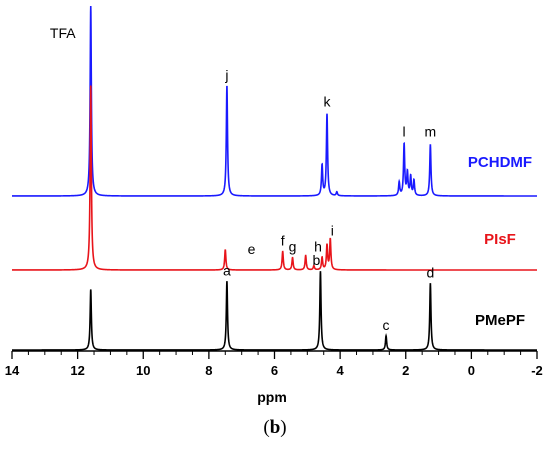 This screenshot has height=455, width=550. Describe the element at coordinates (77, 370) in the screenshot. I see `x-tick-label: 12` at that location.